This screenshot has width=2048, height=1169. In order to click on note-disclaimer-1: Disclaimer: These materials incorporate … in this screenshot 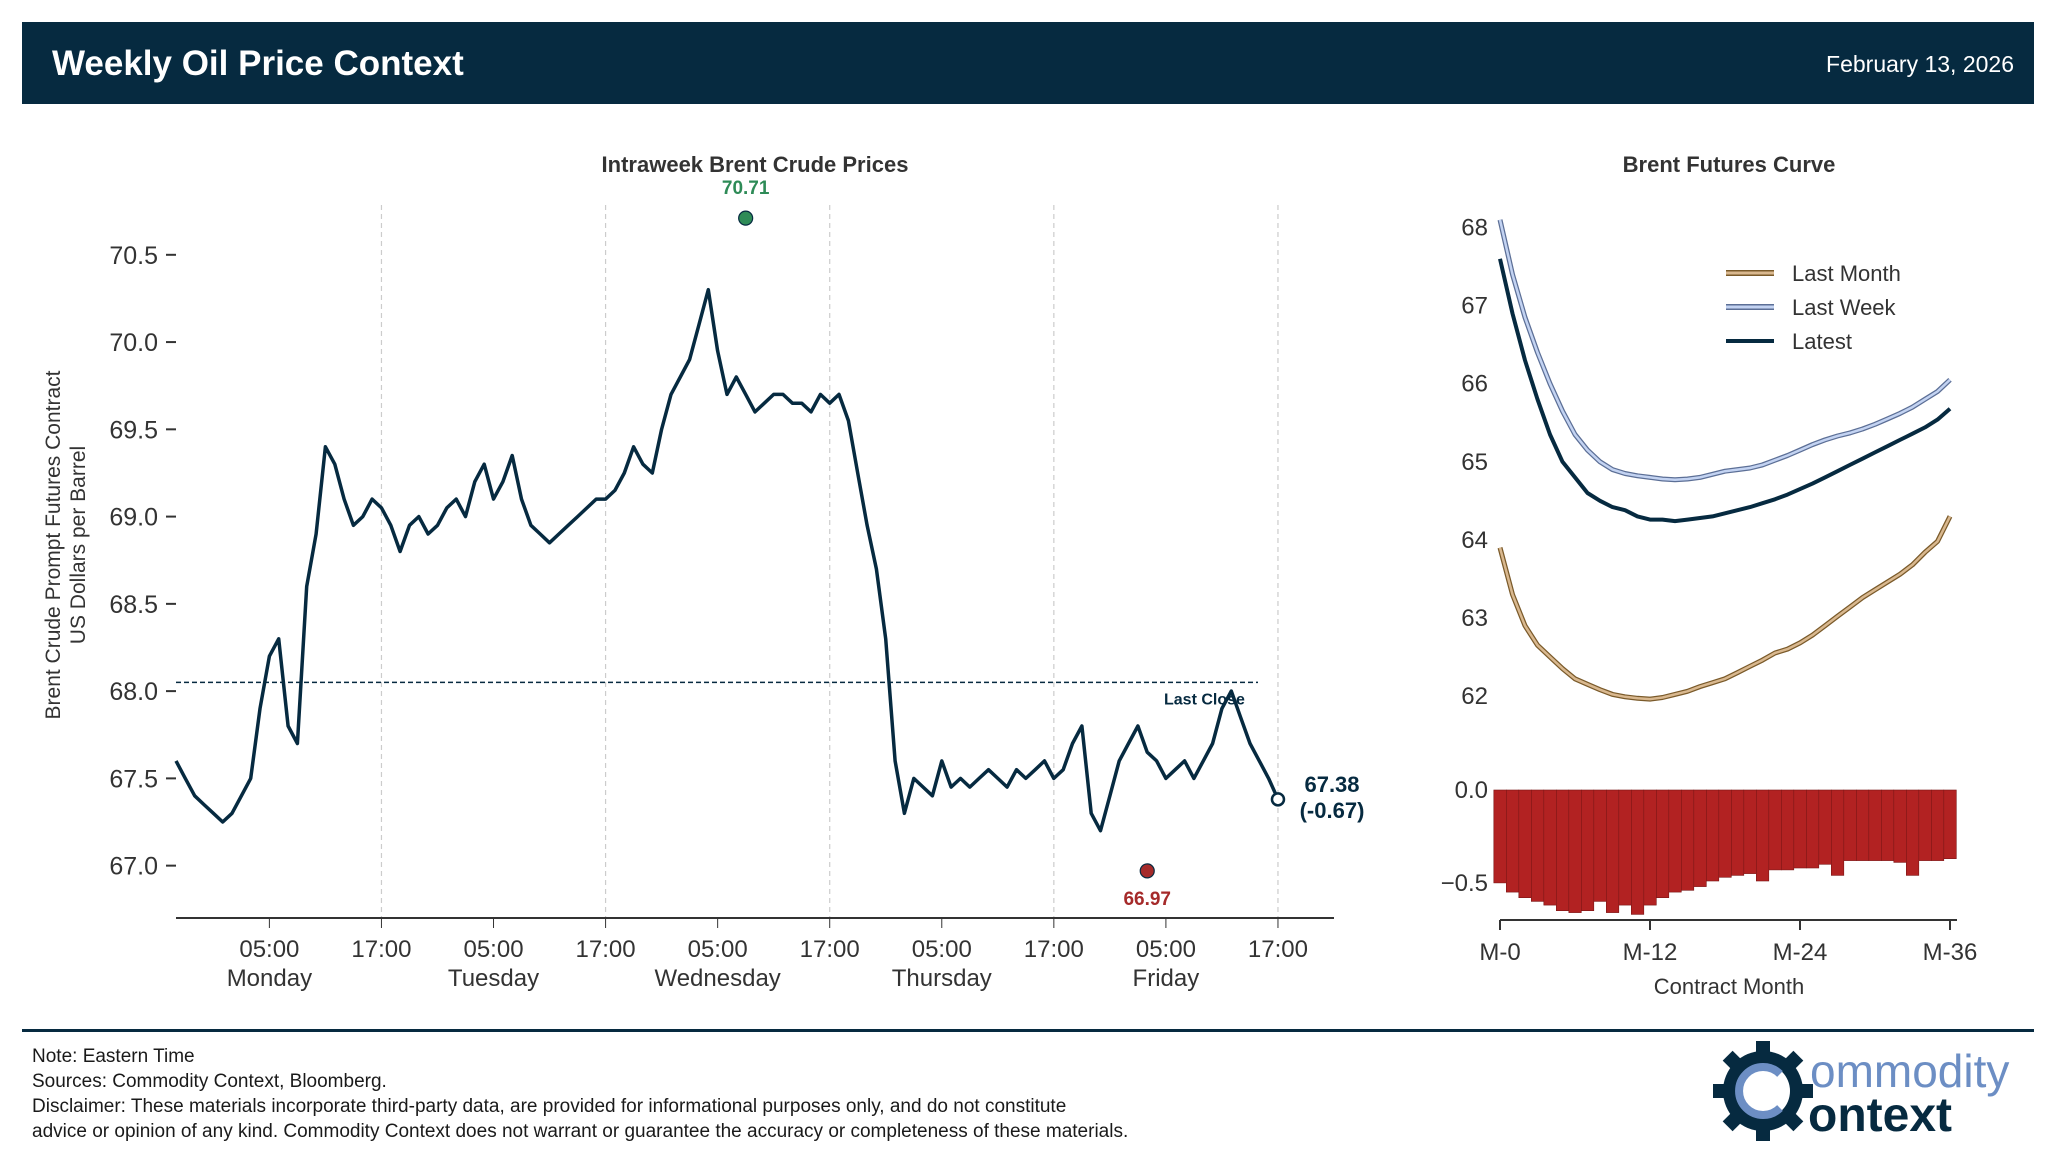, I will do `click(549, 1106)`.